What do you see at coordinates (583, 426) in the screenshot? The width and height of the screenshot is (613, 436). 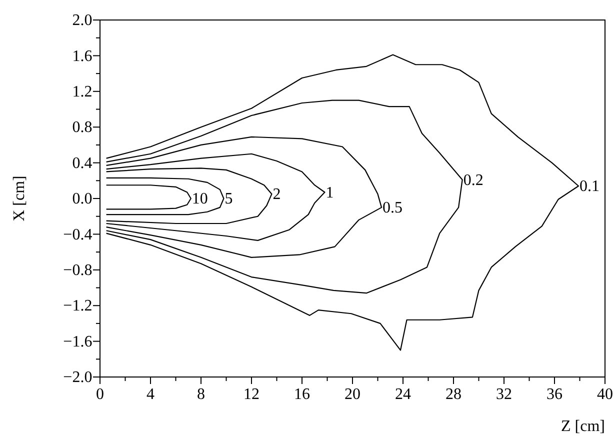 I see `x-axis-title: Z [cm]` at bounding box center [583, 426].